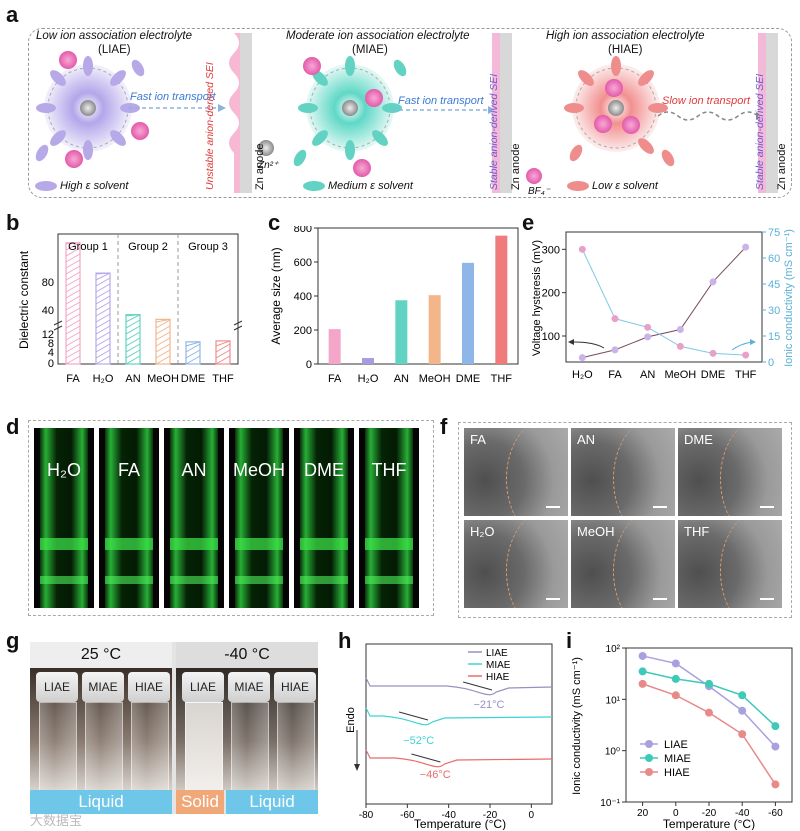  Describe the element at coordinates (200, 802) in the screenshot. I see `state-solid: Solid` at that location.